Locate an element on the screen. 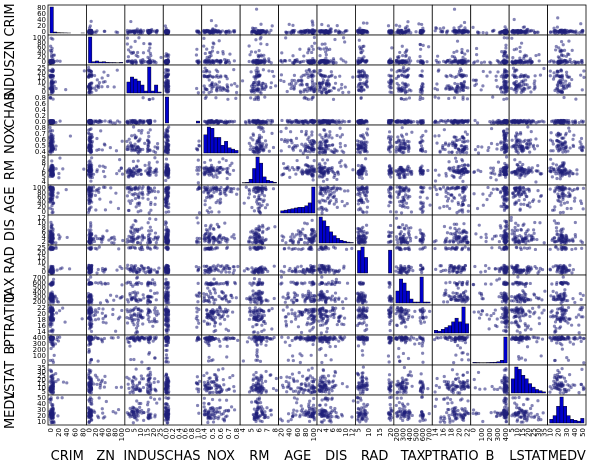 This screenshot has width=590, height=466. panel-crim-vs-tax is located at coordinates (413, 20).